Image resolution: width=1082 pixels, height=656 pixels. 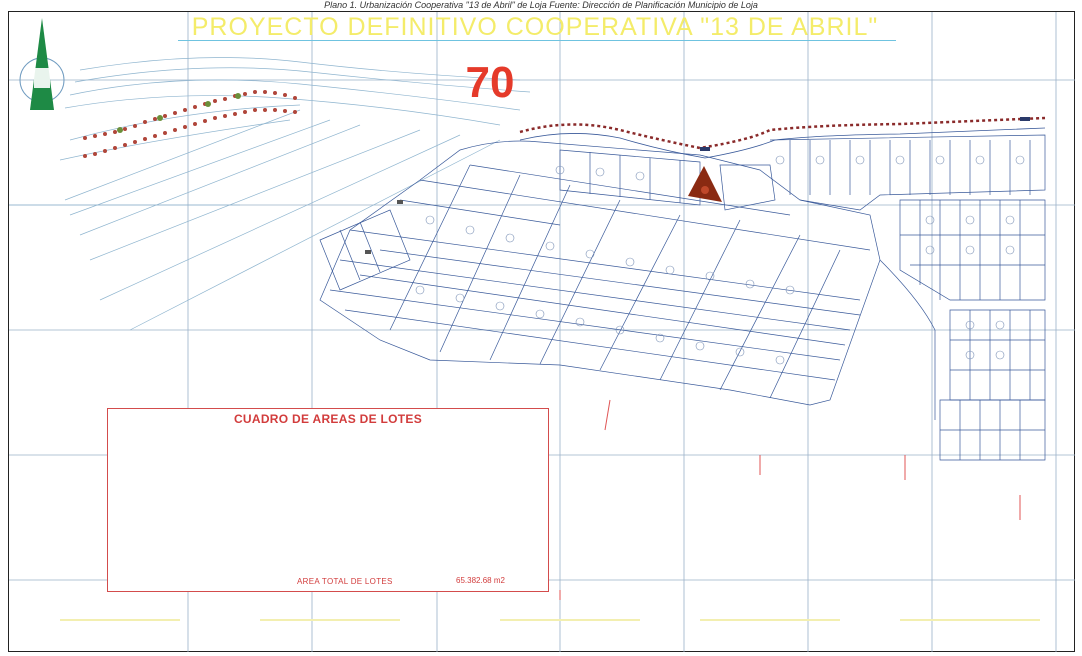 What do you see at coordinates (328, 500) in the screenshot?
I see `lots-area-table: CUADRO DE AREAS DE LOTES` at bounding box center [328, 500].